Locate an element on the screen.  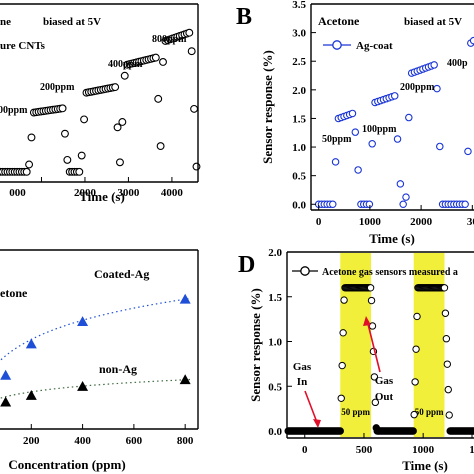
panel-b-annotation: 200ppm is located at coordinates (417, 87).